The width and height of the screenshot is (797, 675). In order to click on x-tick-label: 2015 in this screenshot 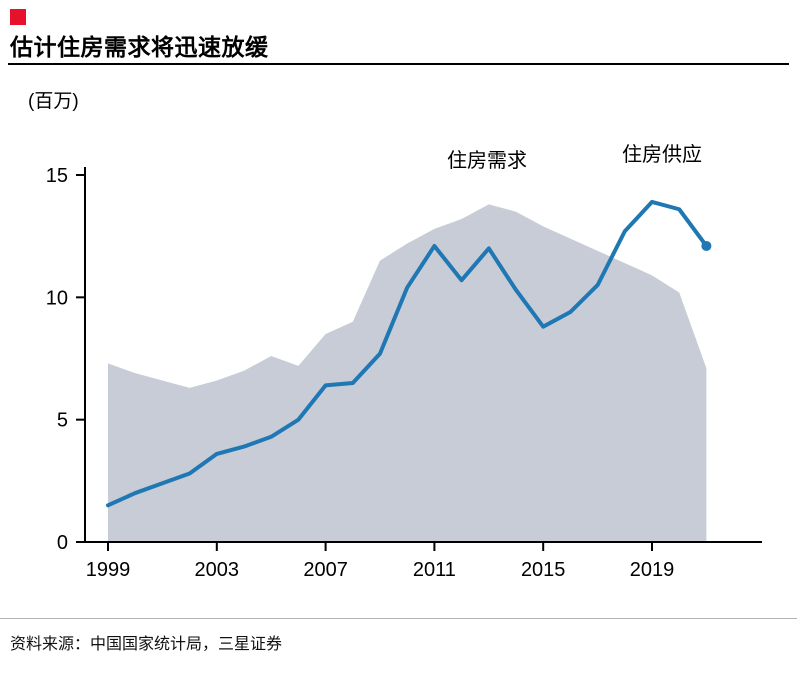, I will do `click(543, 570)`.